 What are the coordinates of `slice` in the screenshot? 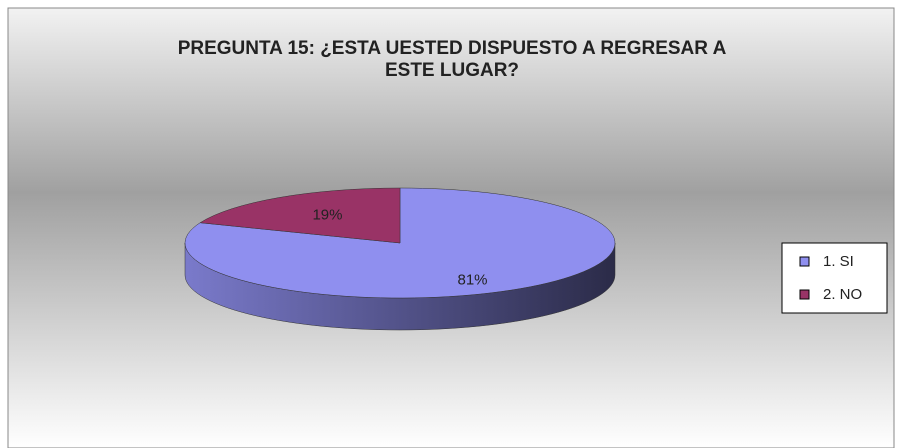 It's located at (300, 215).